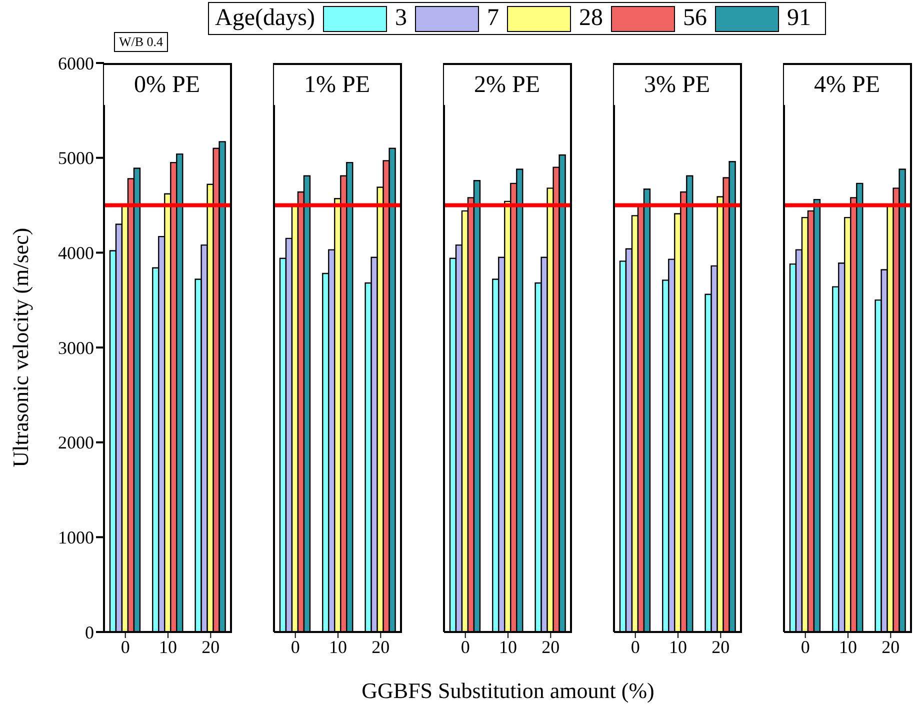 This screenshot has height=720, width=924. What do you see at coordinates (76, 442) in the screenshot?
I see `y-tick-label: 2000` at bounding box center [76, 442].